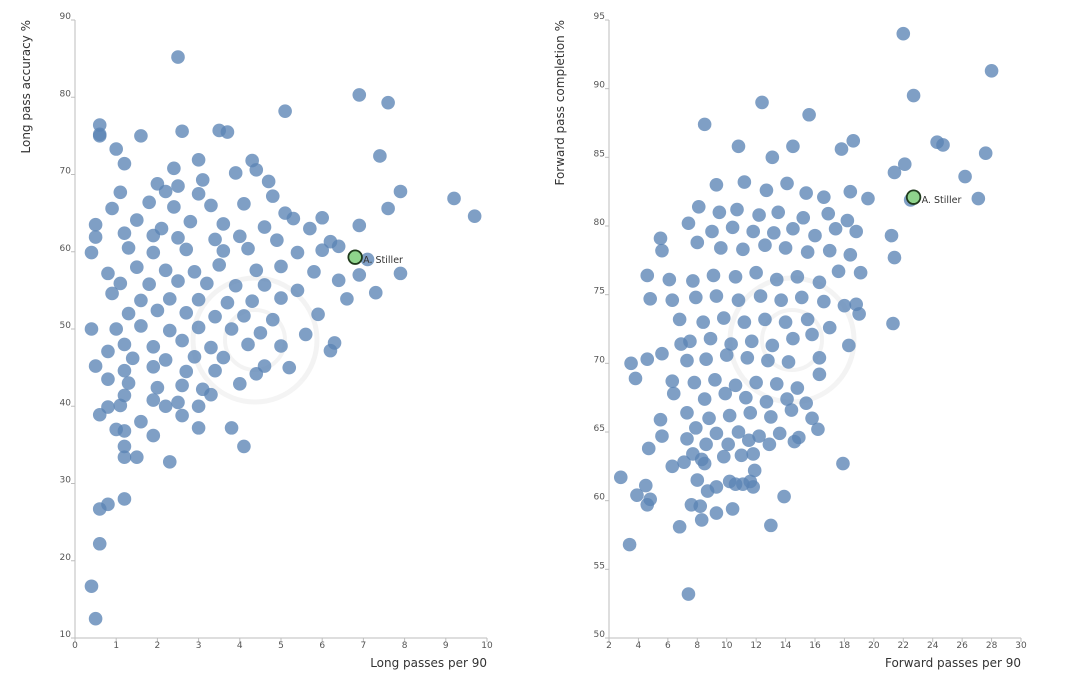 This screenshot has height=686, width=1072. I want to click on x-tick-label: 1, so click(116, 646).